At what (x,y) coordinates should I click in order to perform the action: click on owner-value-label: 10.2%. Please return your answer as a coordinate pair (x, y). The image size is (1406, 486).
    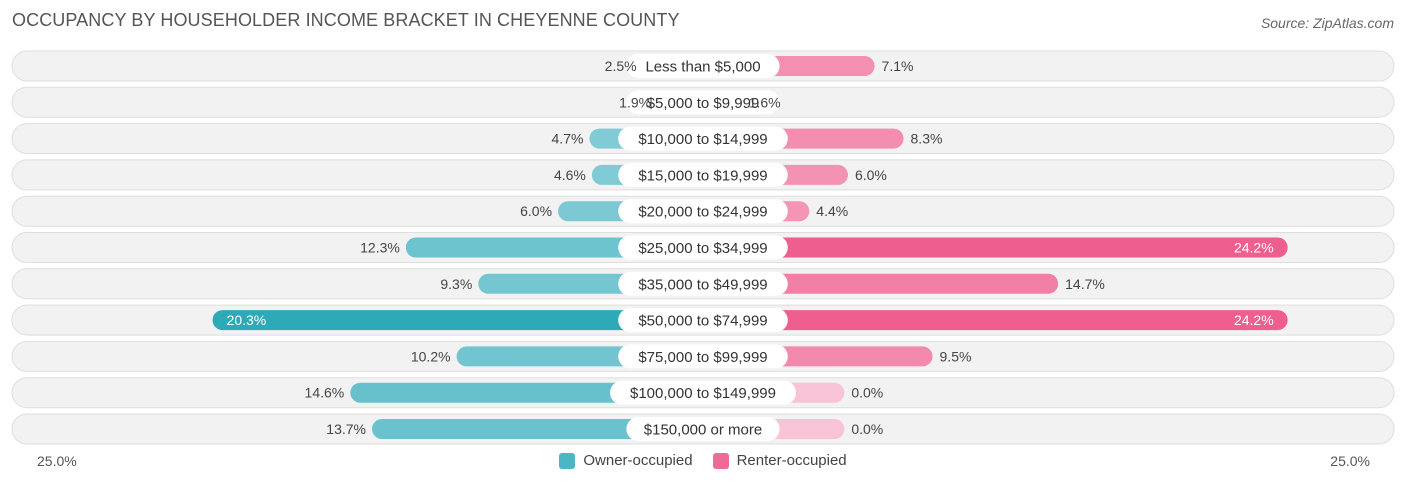
    Looking at the image, I should click on (431, 356).